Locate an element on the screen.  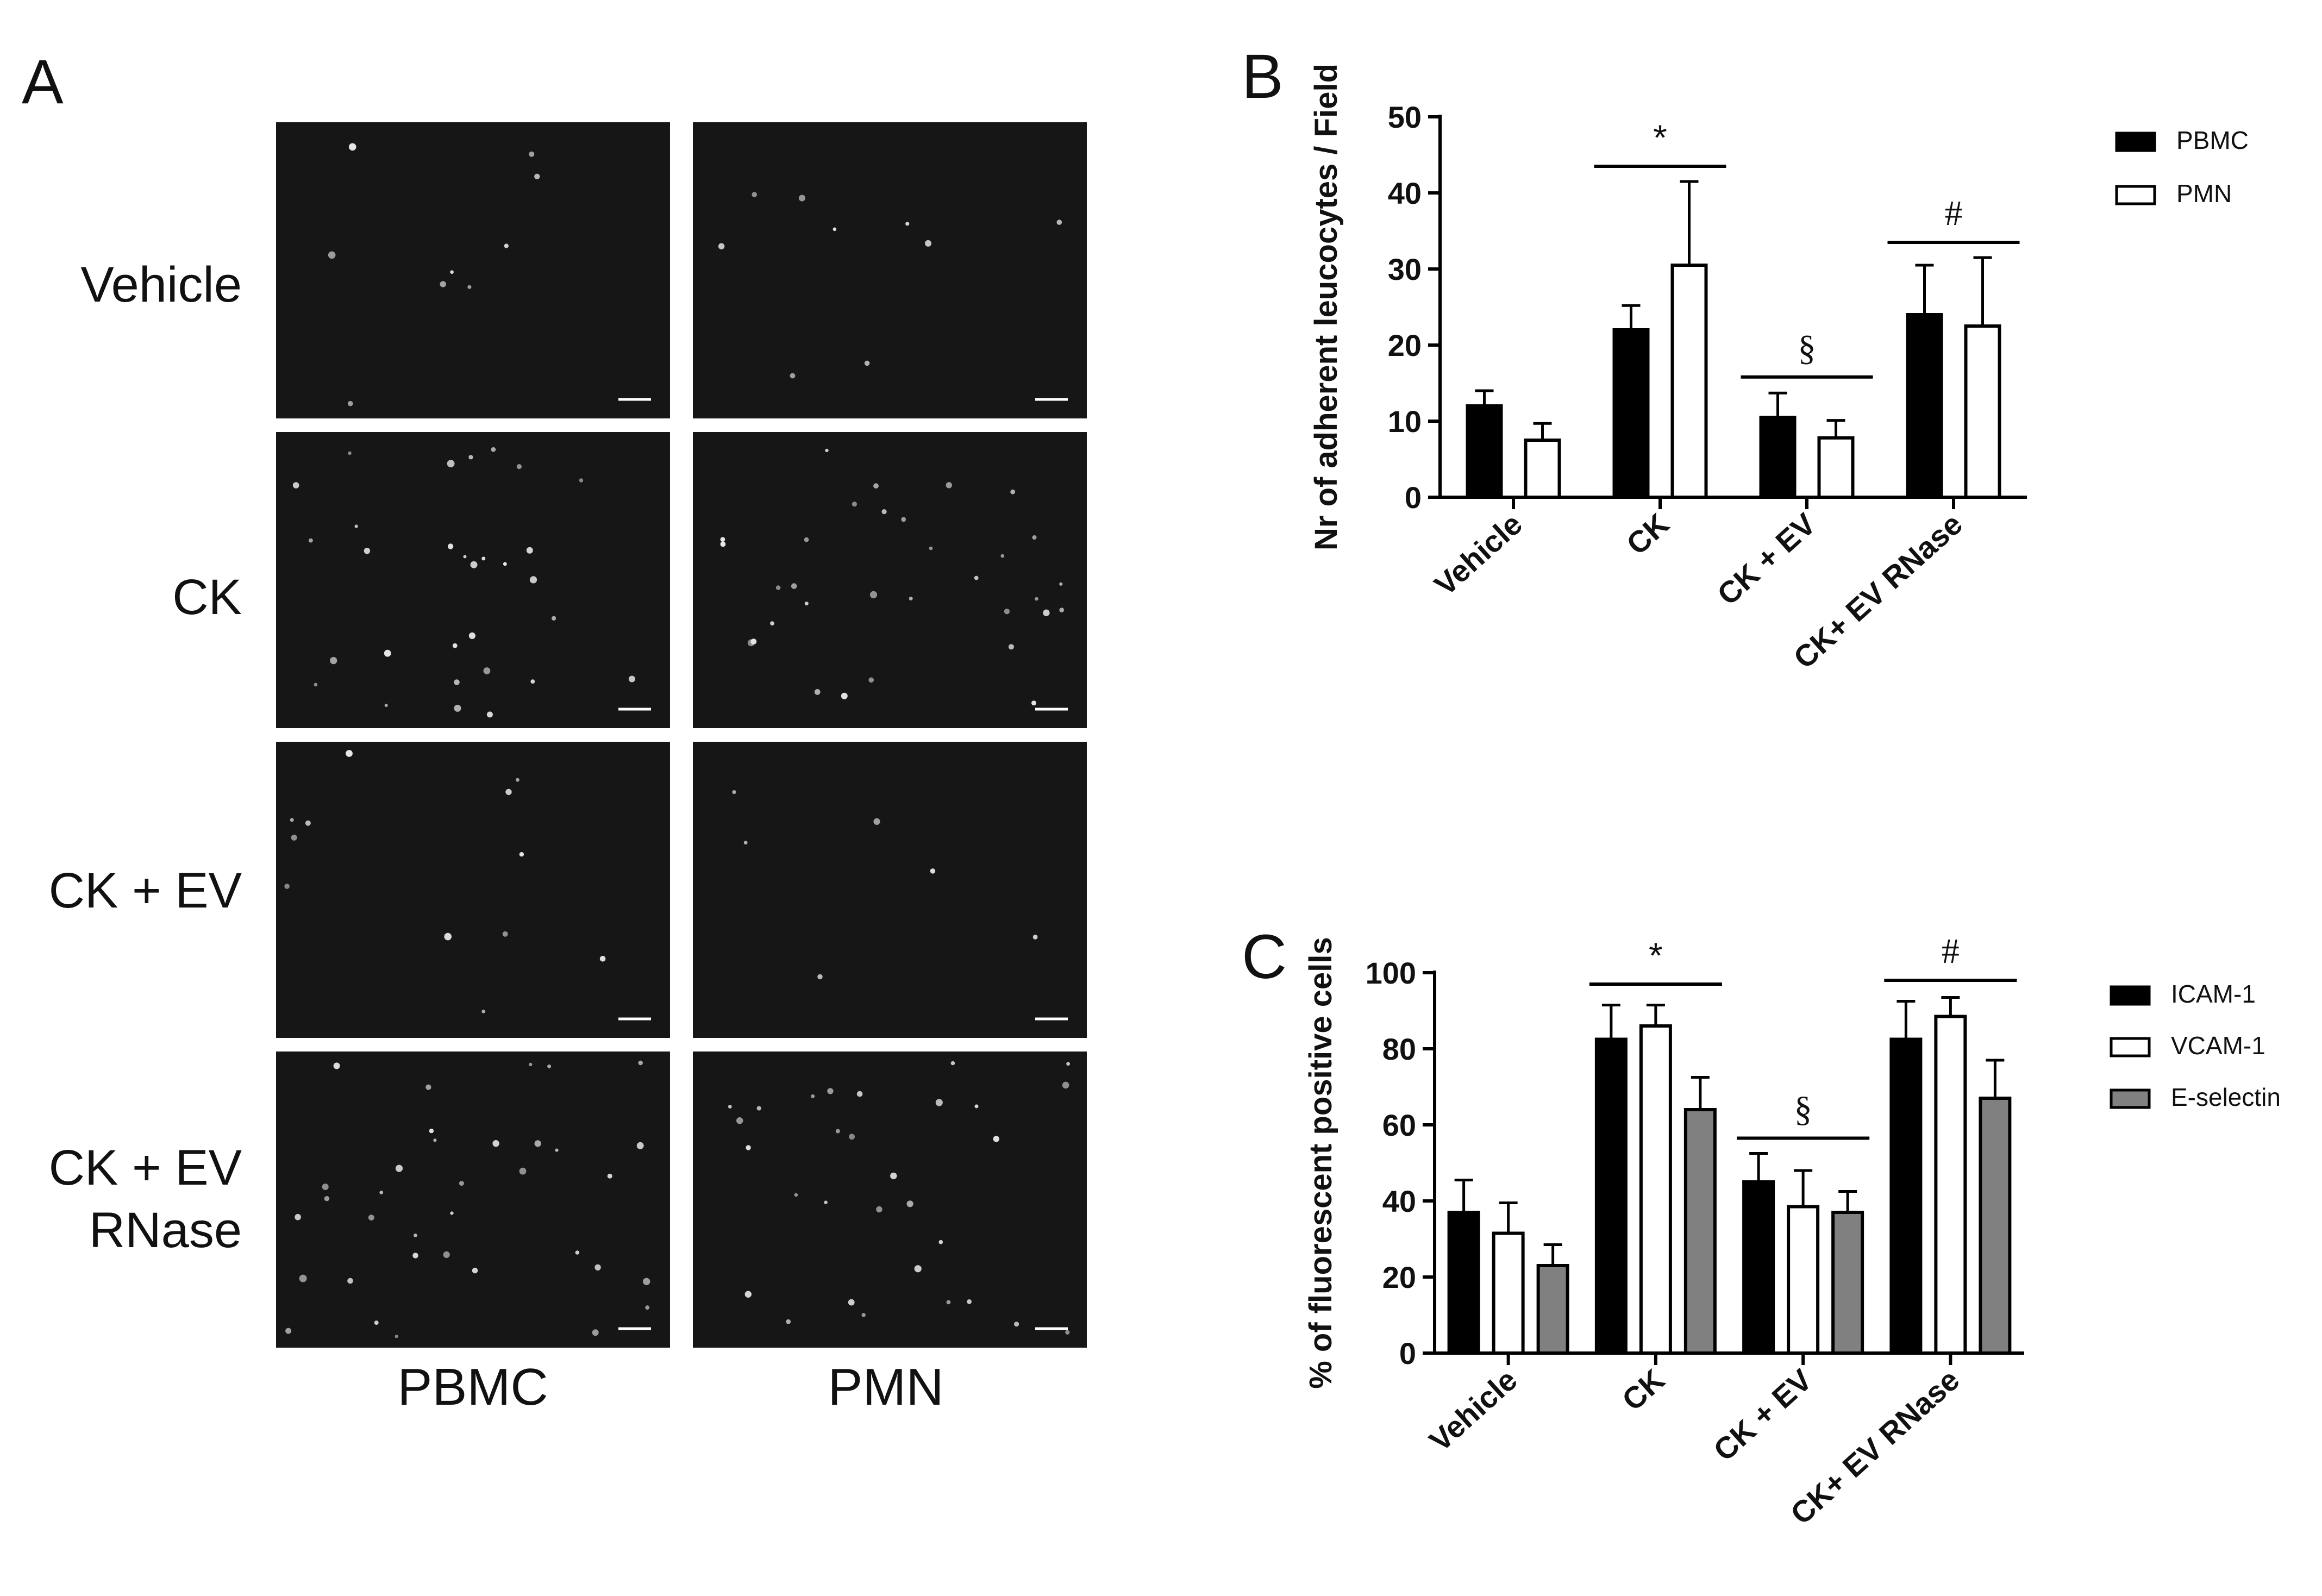
panel-b-category-label: Vehicle is located at coordinates (1478, 554).